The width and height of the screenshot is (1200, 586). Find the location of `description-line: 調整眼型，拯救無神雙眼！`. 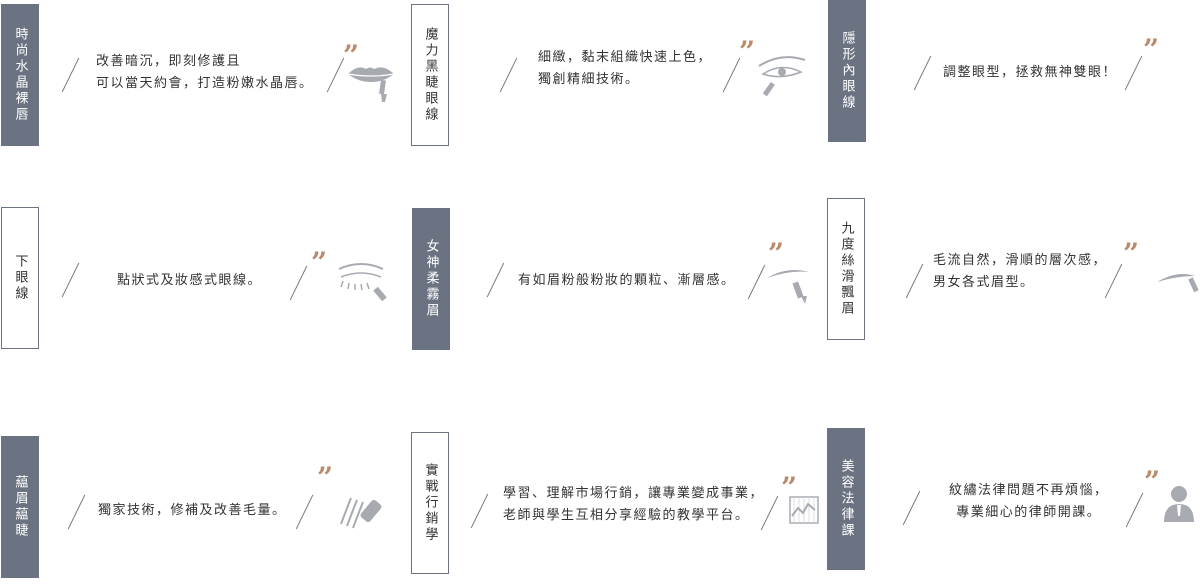

description-line: 調整眼型，拯救無神雙眼！ is located at coordinates (1030, 72).